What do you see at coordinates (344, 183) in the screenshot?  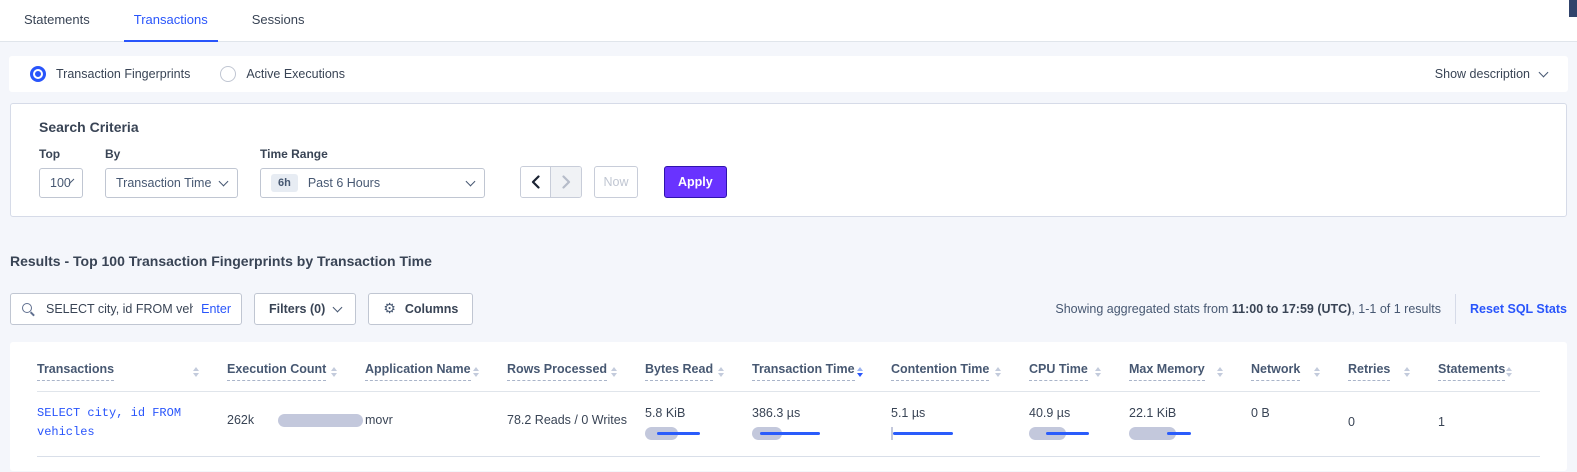 I see `time-range-value: Past 6 Hours` at bounding box center [344, 183].